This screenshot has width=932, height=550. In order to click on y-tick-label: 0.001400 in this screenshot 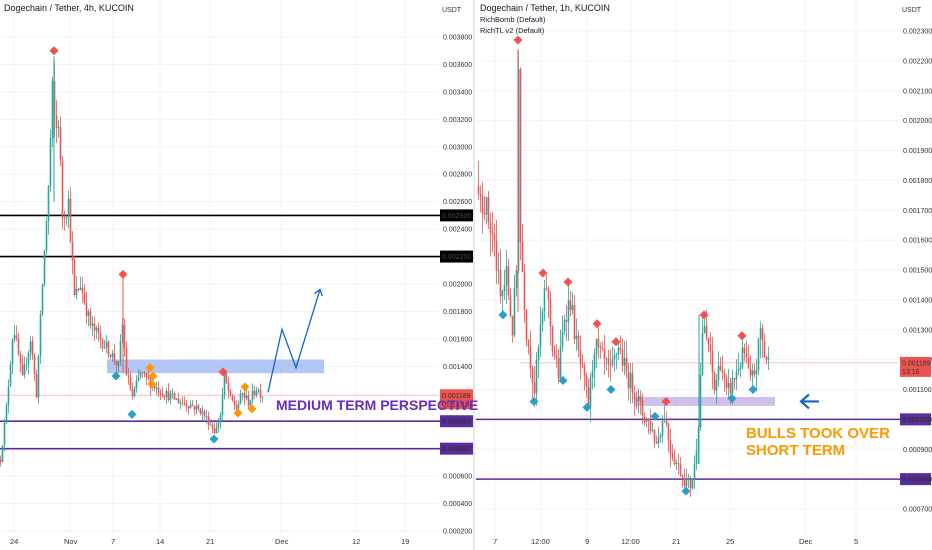, I will do `click(917, 300)`.